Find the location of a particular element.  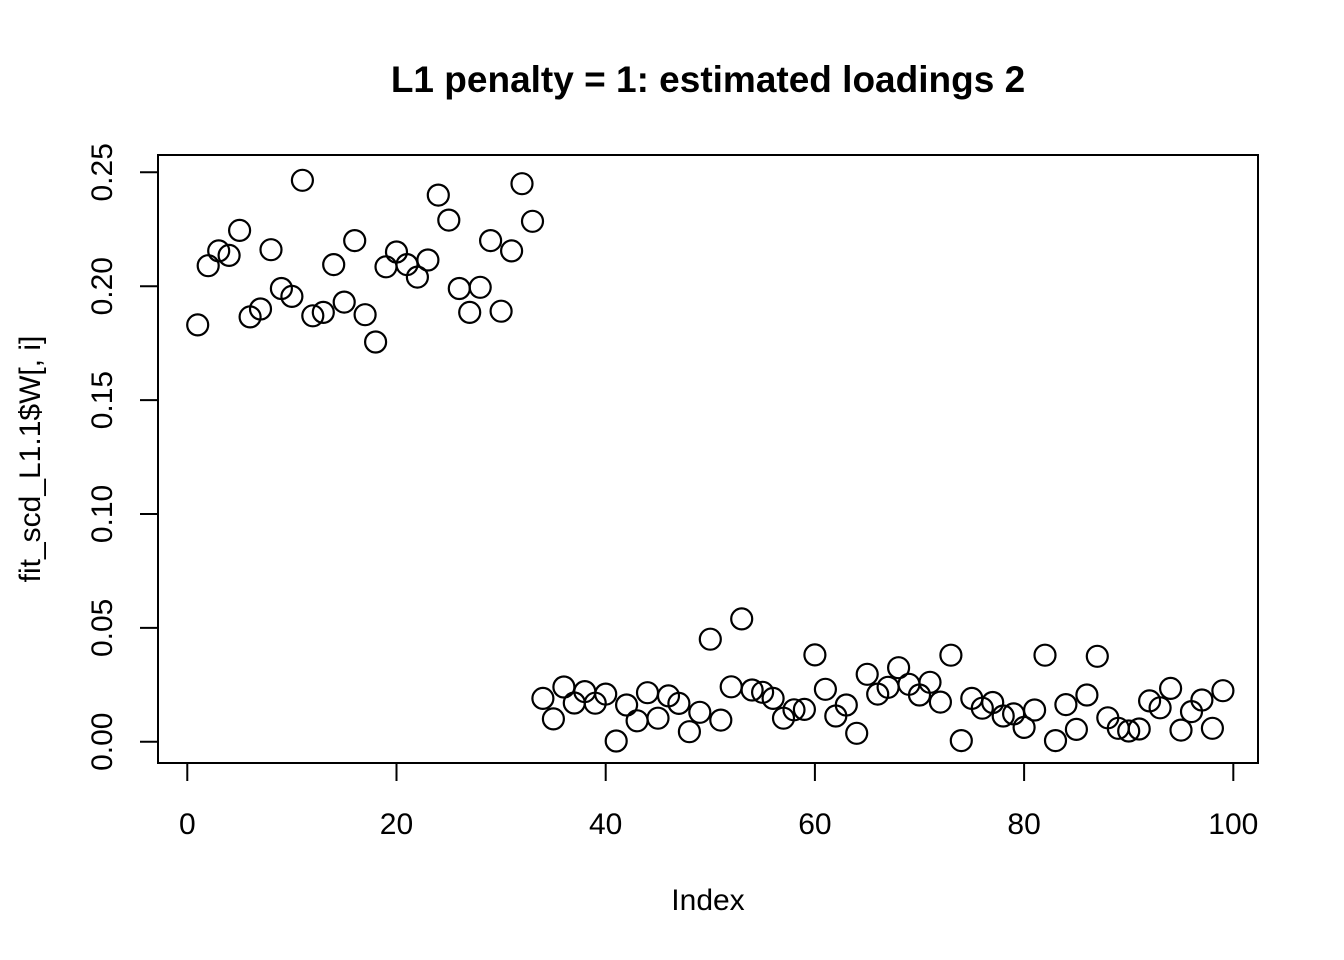

y-tick-label: 0.15 is located at coordinates (102, 400).